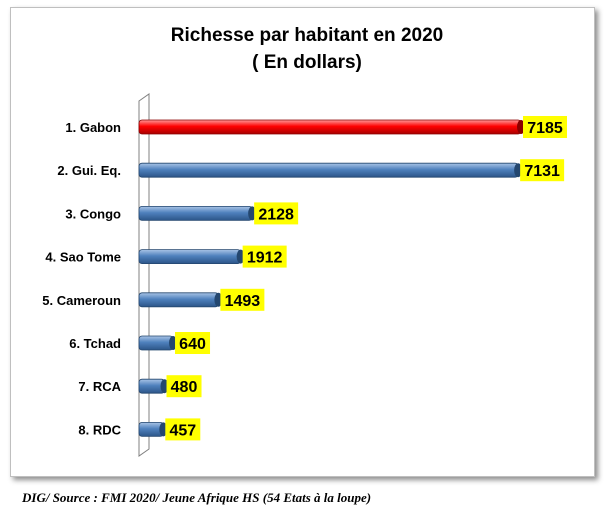 The image size is (605, 513). Describe the element at coordinates (99, 386) in the screenshot. I see `category-label: 7. RCA` at that location.